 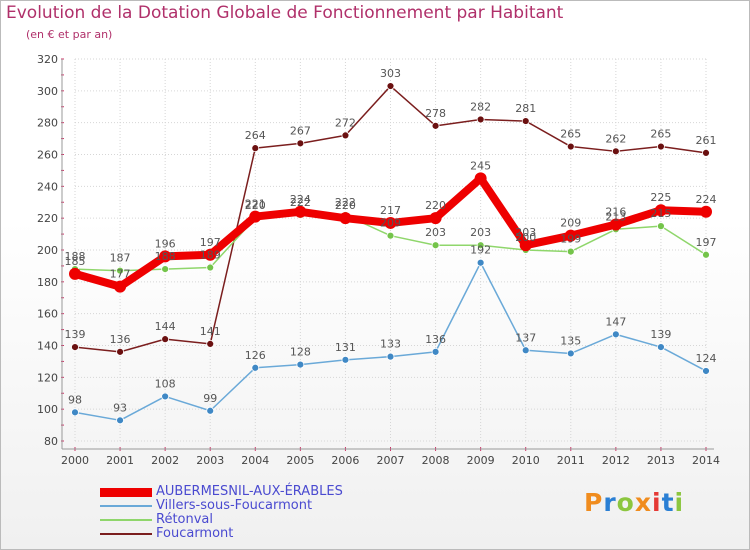 I want to click on y-tick-label: 300, so click(x=47, y=91).